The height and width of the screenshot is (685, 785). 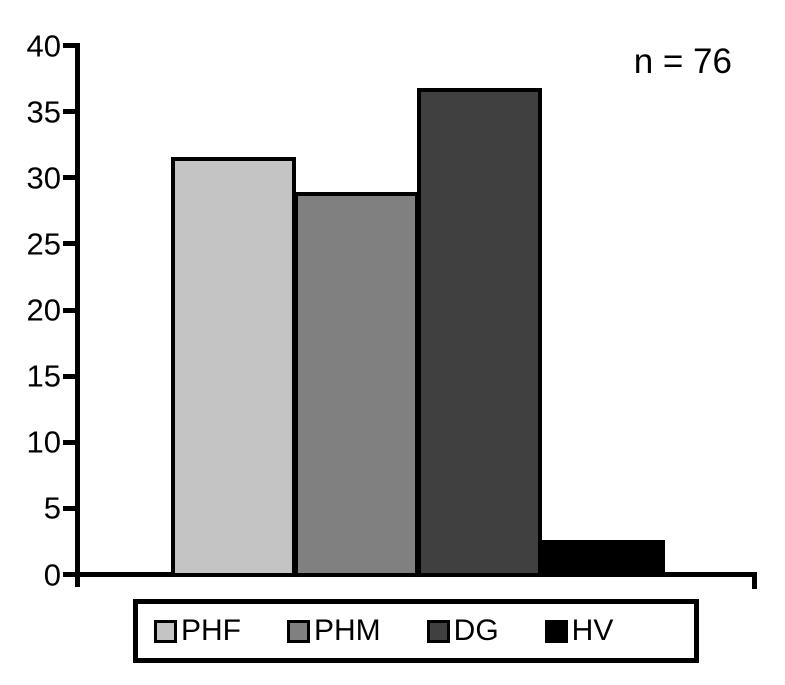 I want to click on y-tick-label-20: 20, so click(x=43, y=310).